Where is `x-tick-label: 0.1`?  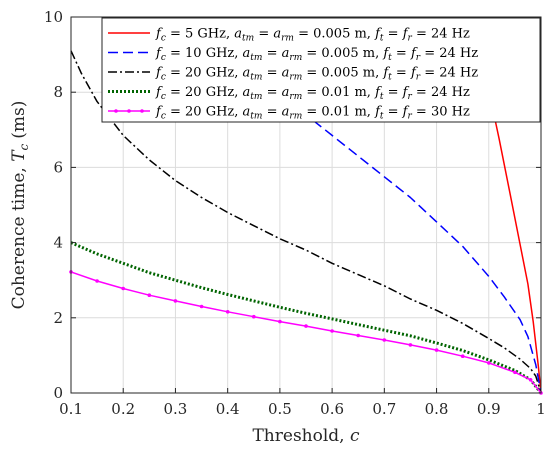
x-tick-label: 0.1 is located at coordinates (71, 409).